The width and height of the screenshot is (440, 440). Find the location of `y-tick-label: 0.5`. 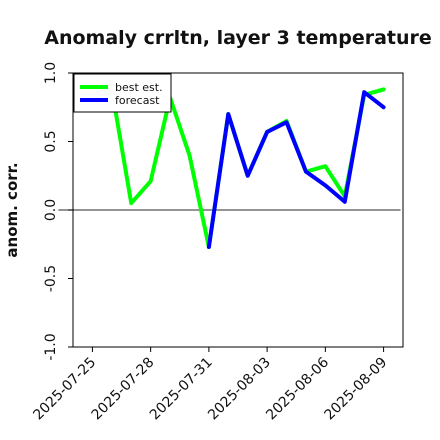

y-tick-label: 0.5 is located at coordinates (51, 141).